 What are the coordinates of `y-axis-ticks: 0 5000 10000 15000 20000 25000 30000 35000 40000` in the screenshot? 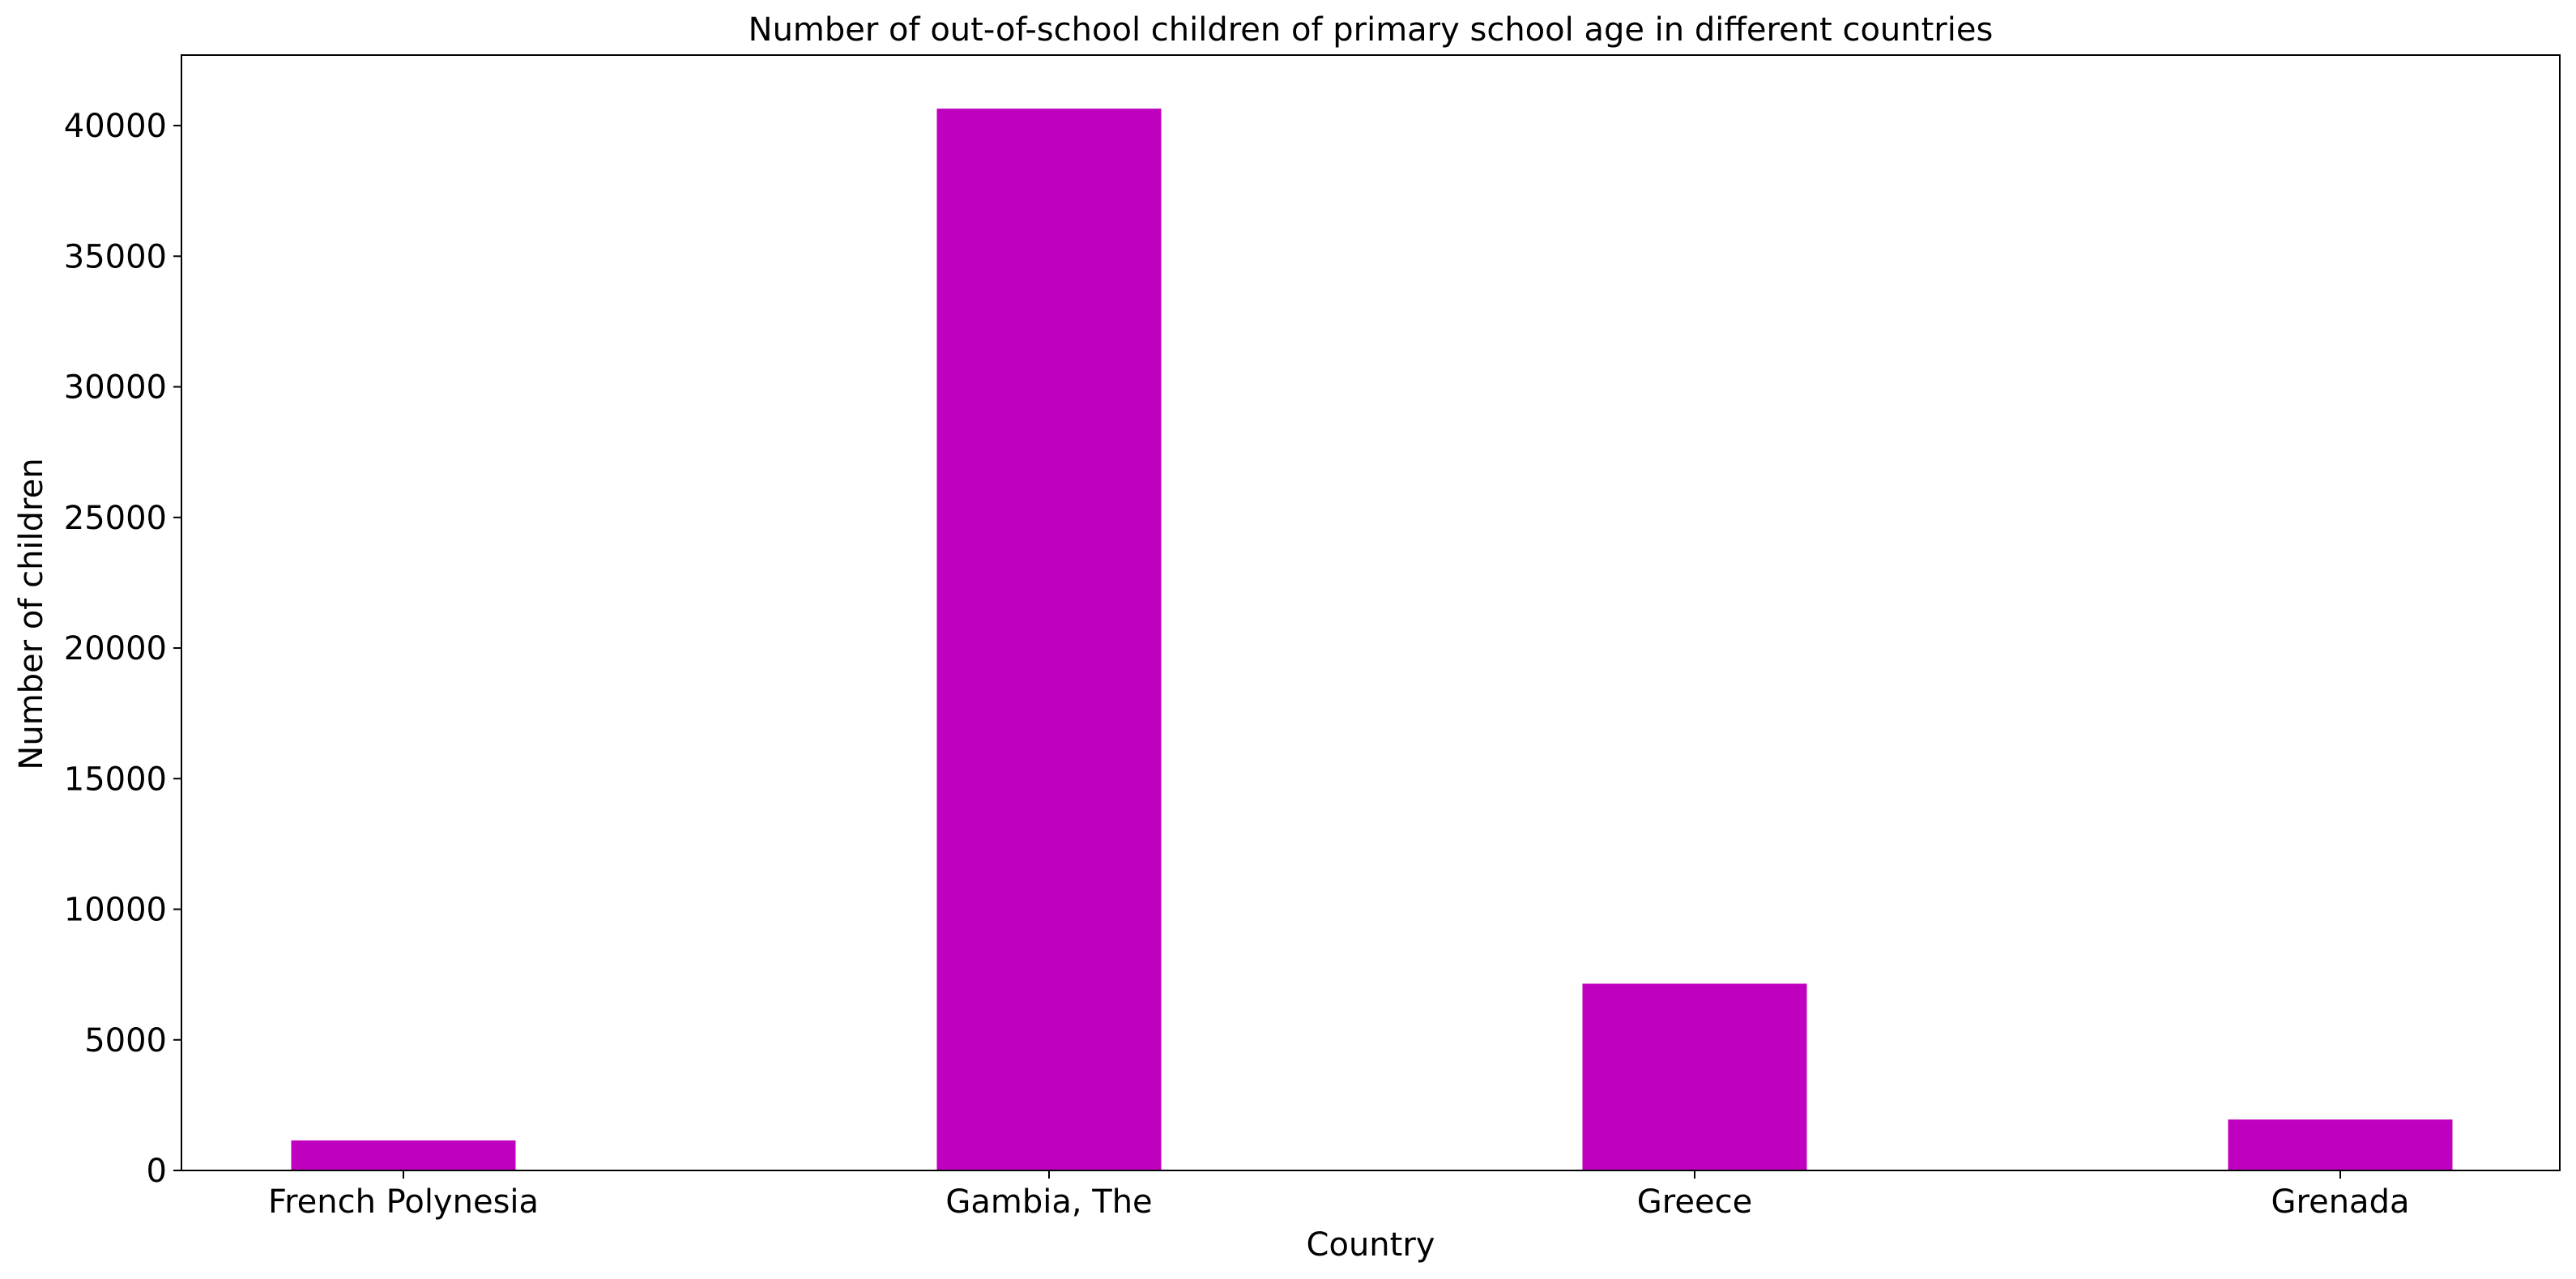 It's located at (123, 649).